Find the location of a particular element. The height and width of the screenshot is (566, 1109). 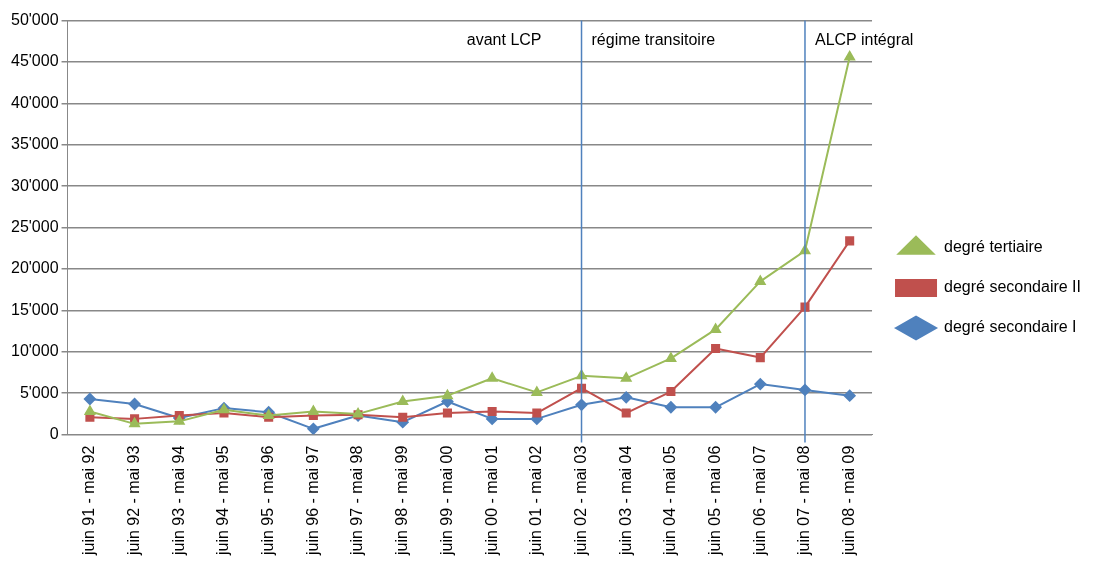

legend-label: degré secondaire II is located at coordinates (1013, 287).